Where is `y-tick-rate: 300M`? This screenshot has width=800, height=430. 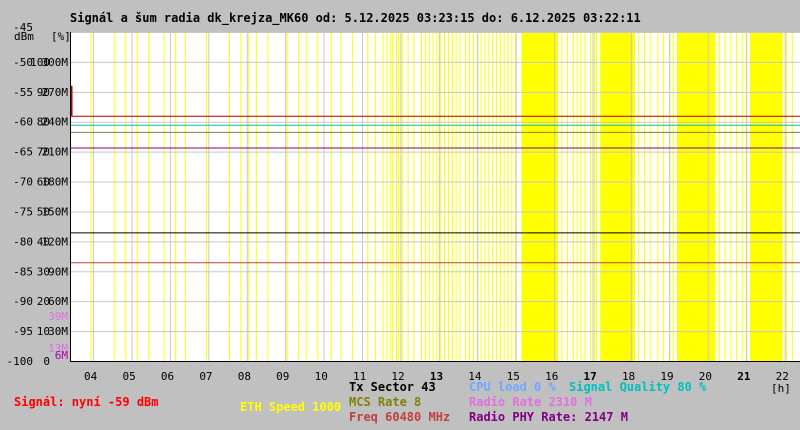 y-tick-rate: 300M is located at coordinates (55, 62).